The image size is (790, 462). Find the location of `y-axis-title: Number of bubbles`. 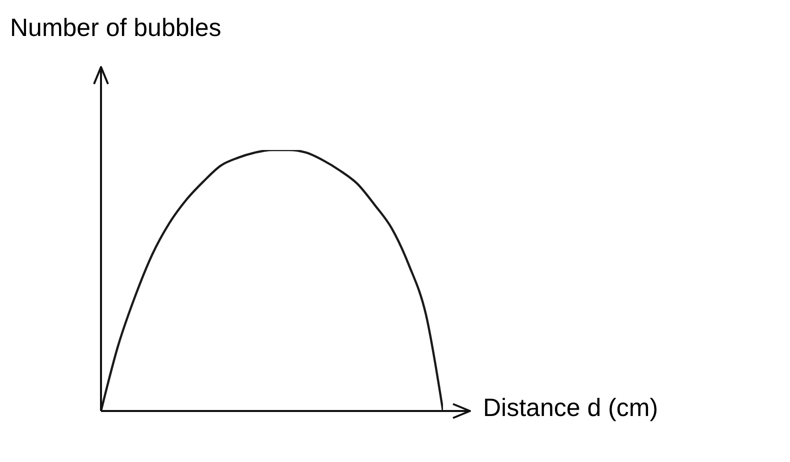

y-axis-title: Number of bubbles is located at coordinates (116, 28).